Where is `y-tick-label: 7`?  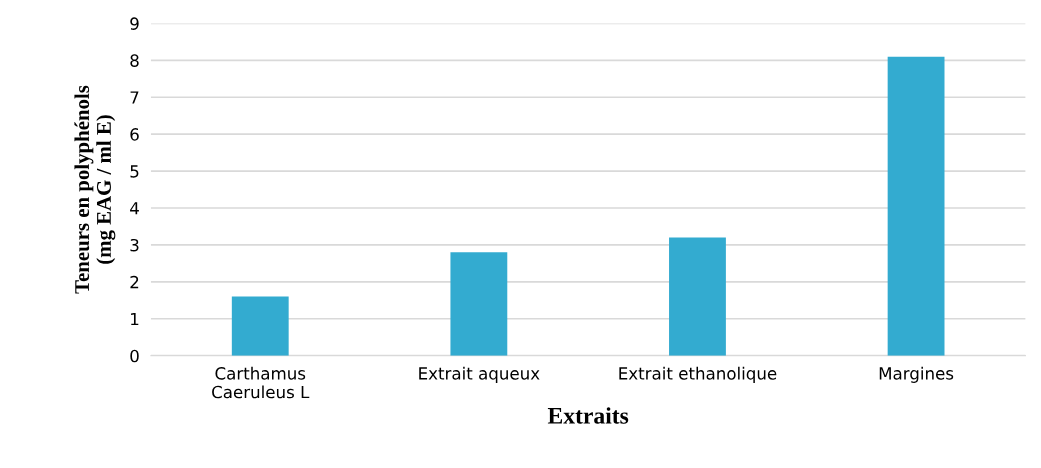 y-tick-label: 7 is located at coordinates (134, 97).